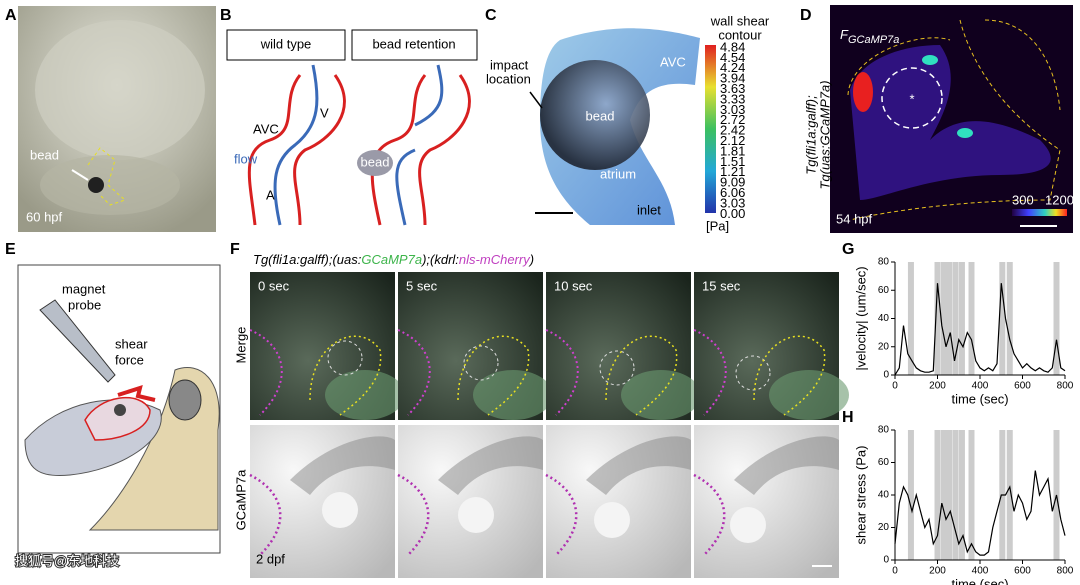 The height and width of the screenshot is (585, 1080). Describe the element at coordinates (979, 398) in the screenshot. I see `x-axis-label: time (sec)` at that location.